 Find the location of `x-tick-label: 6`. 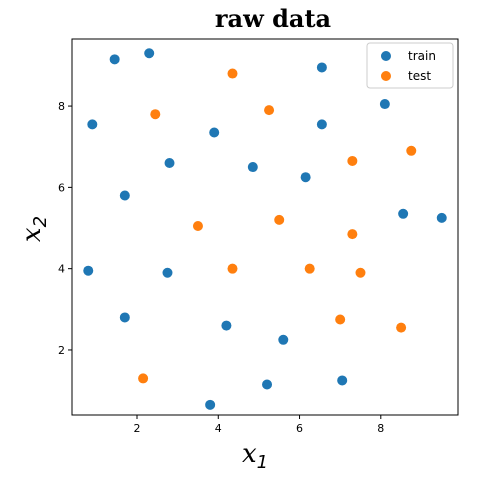

x-tick-label: 6 is located at coordinates (299, 428).